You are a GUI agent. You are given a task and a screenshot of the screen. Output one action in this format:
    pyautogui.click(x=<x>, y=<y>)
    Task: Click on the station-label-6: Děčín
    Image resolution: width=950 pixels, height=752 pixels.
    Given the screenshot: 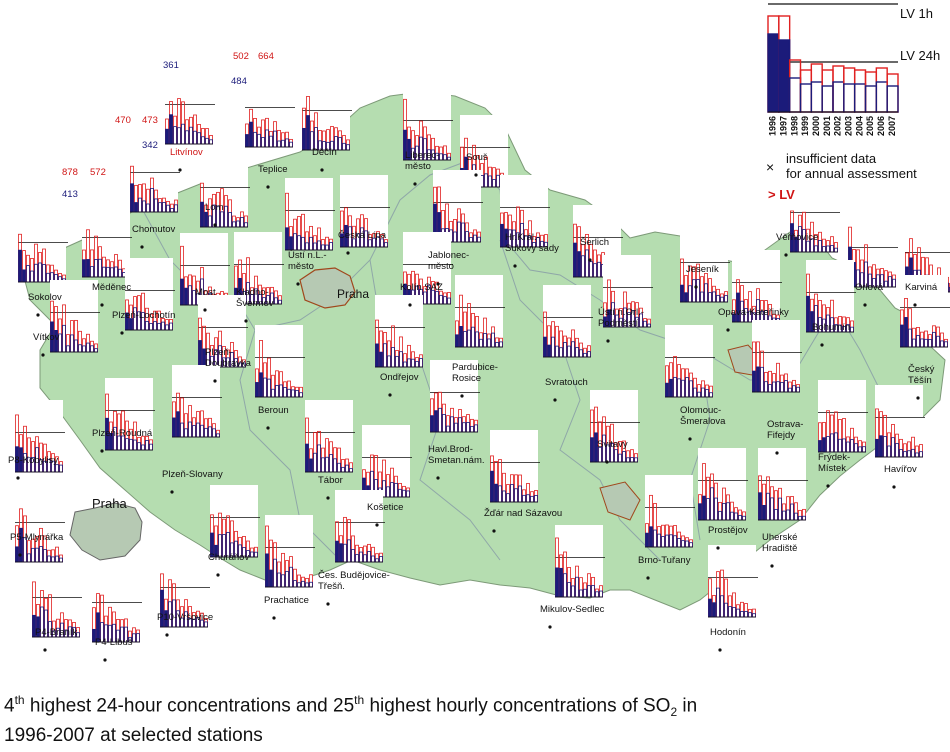 What is the action you would take?
    pyautogui.click(x=324, y=152)
    